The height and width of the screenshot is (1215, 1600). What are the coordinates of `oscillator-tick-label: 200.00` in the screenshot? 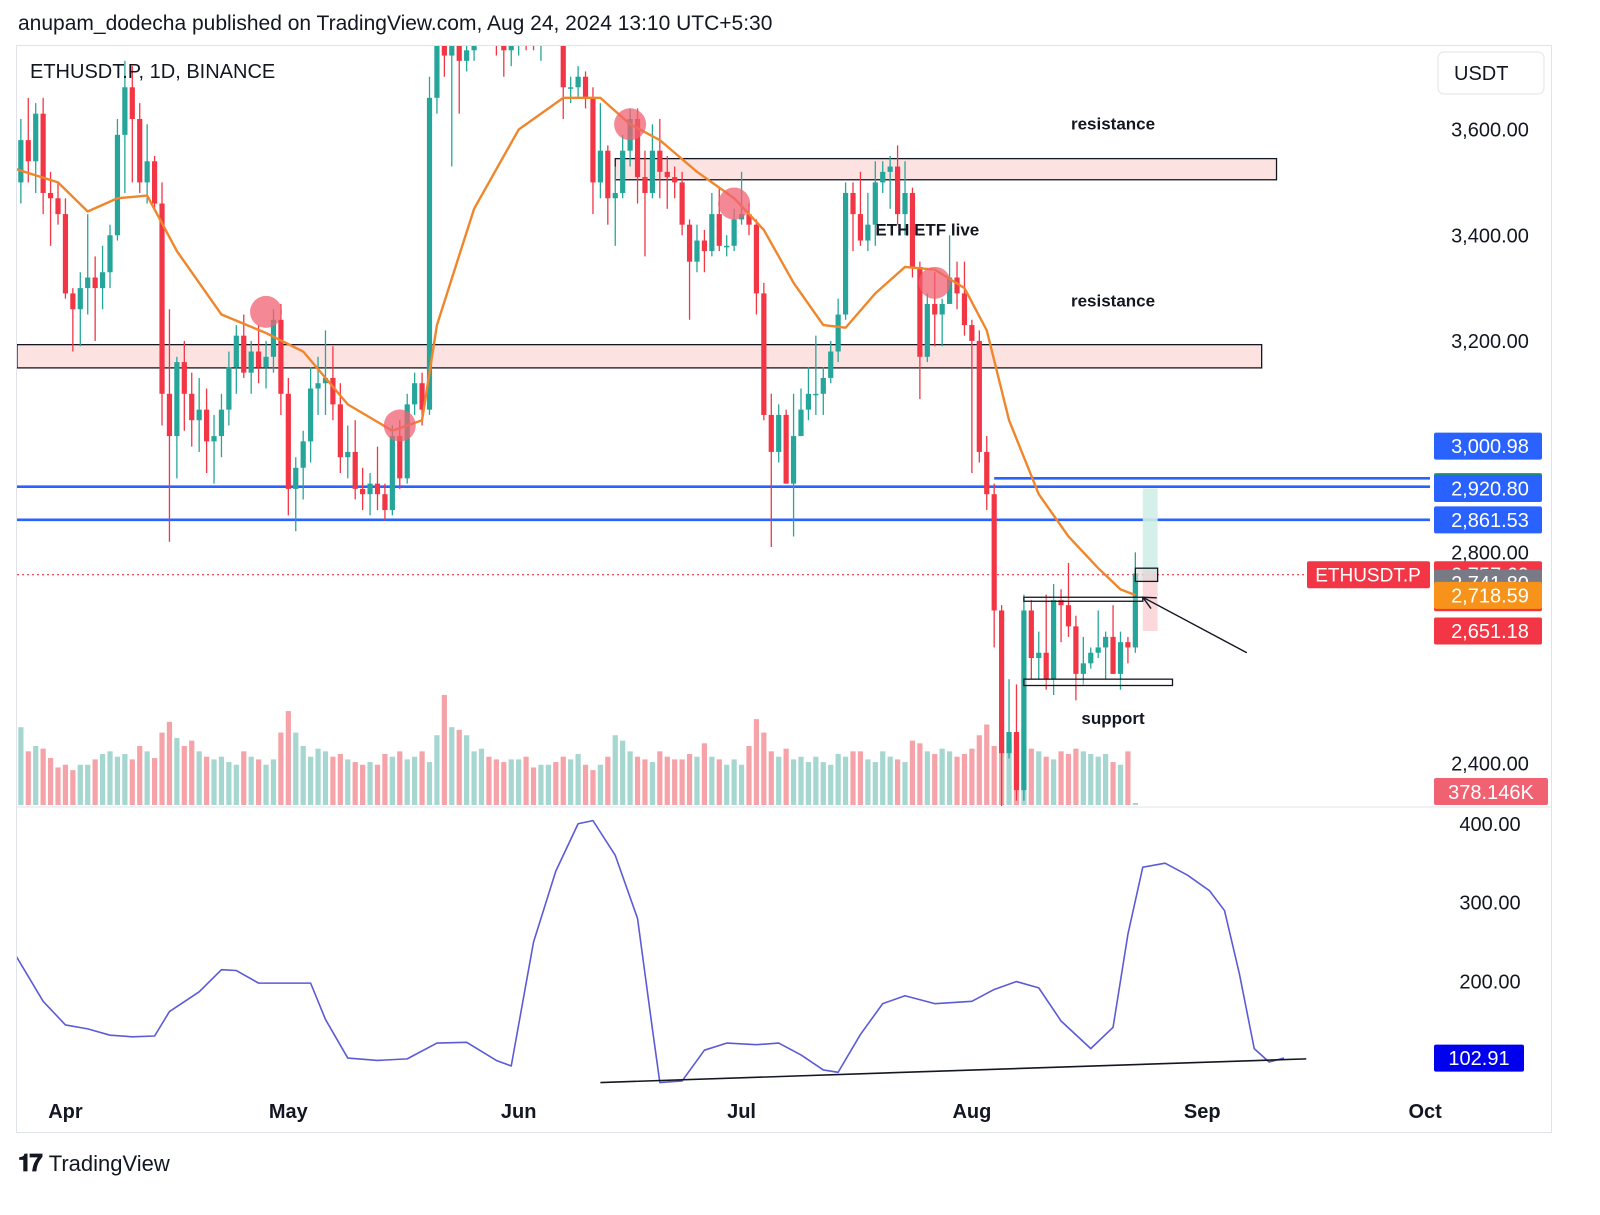 It's located at (1489, 983).